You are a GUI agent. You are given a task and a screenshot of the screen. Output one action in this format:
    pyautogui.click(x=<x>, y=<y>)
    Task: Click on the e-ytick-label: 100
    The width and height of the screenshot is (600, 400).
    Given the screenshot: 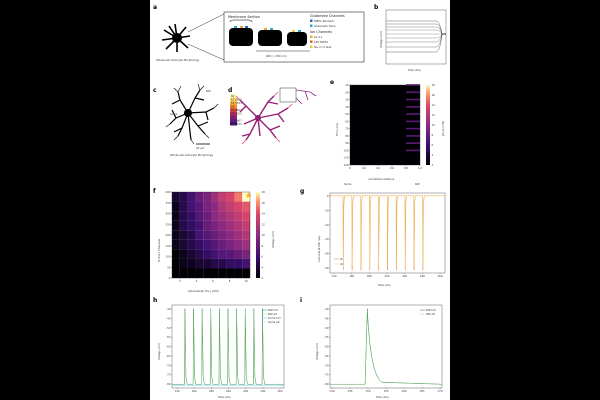 What is the action you would take?
    pyautogui.click(x=346, y=150)
    